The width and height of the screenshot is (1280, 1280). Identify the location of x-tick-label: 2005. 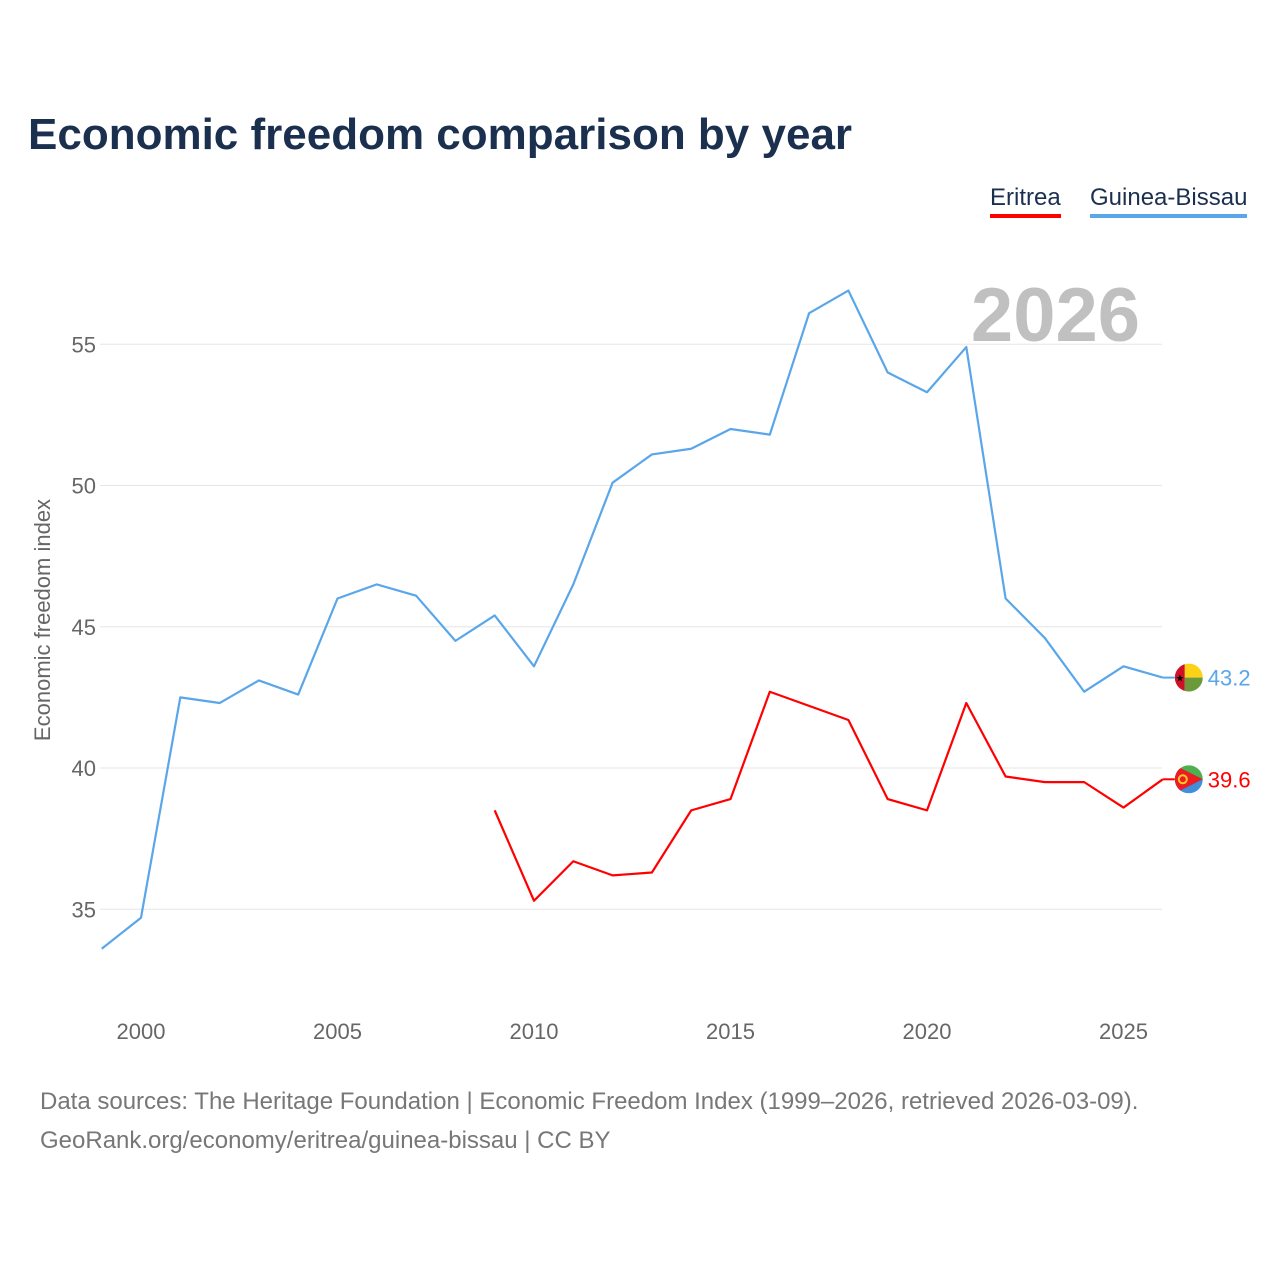
(337, 1031).